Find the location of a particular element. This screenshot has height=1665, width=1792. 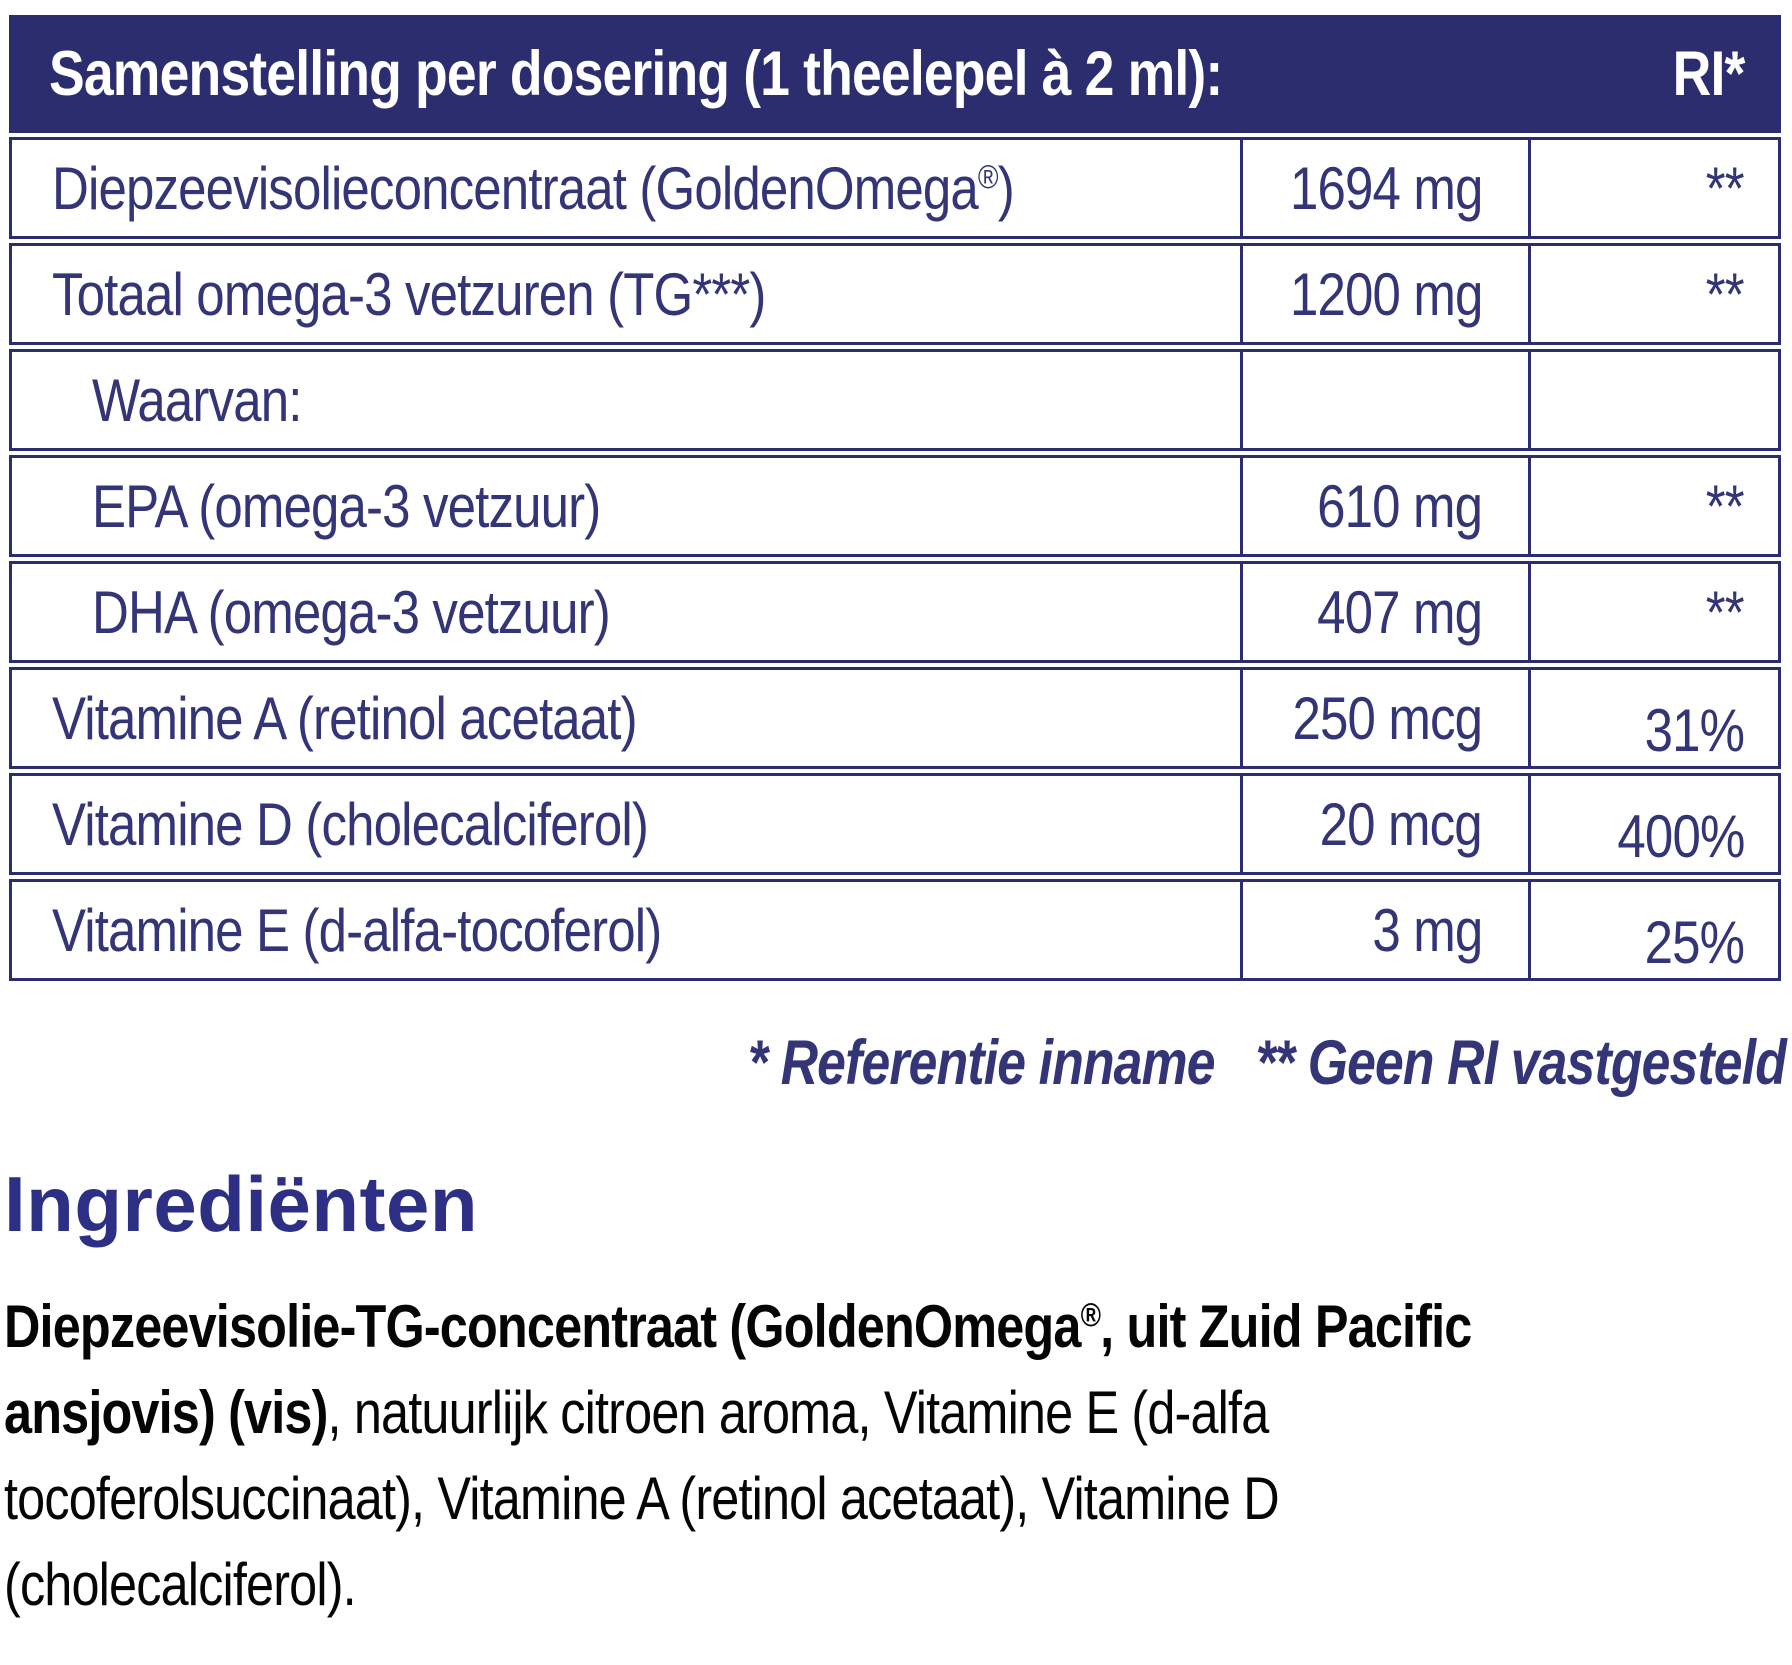

ri-cell: 31% is located at coordinates (1653, 718).